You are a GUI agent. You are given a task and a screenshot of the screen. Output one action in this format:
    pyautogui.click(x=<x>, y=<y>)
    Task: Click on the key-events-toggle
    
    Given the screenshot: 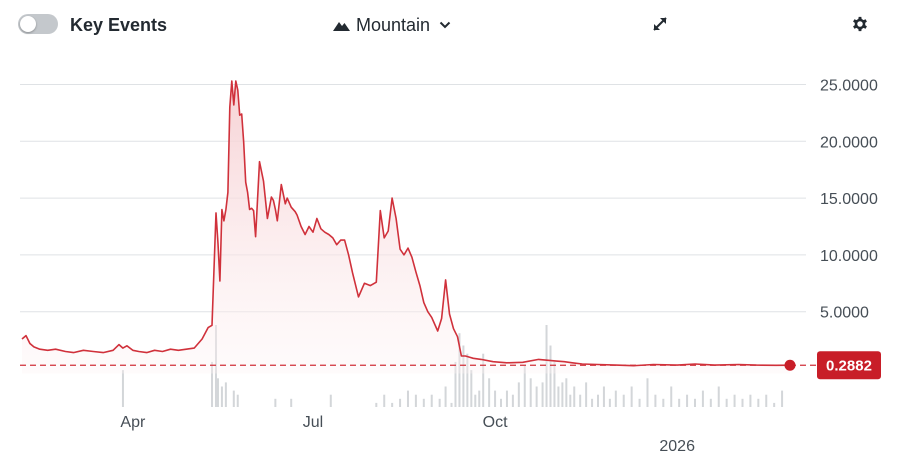 What is the action you would take?
    pyautogui.click(x=38, y=24)
    